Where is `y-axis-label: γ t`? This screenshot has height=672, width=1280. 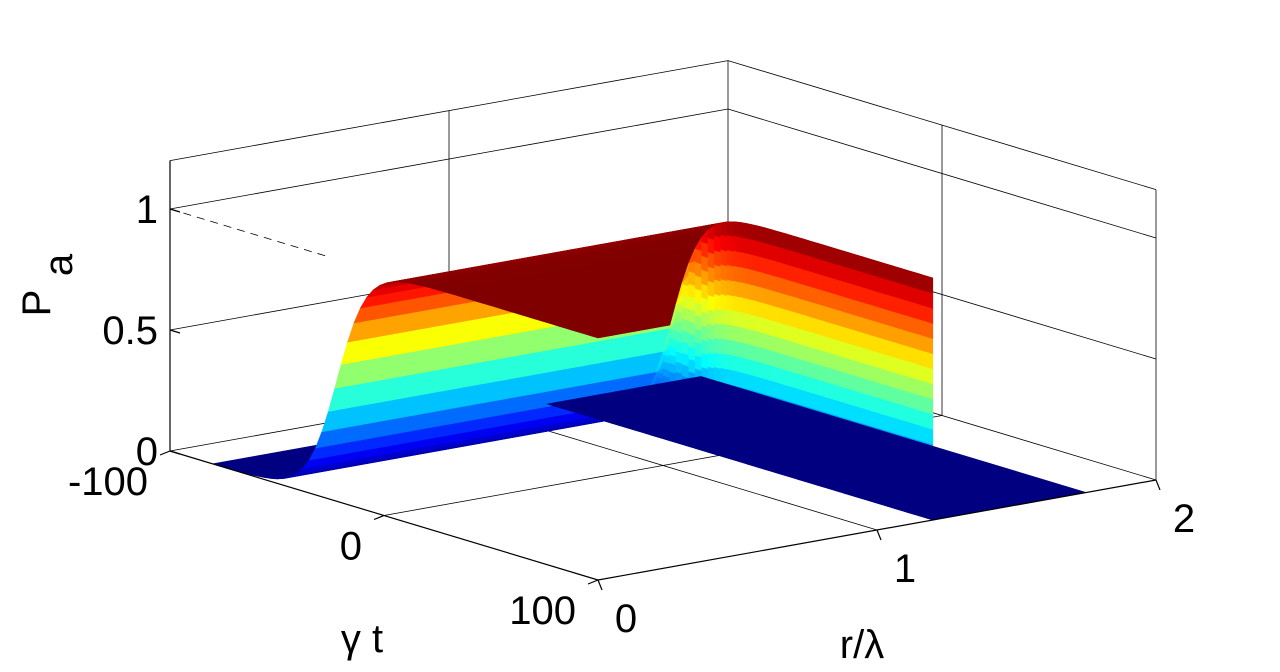
y-axis-label: γ t is located at coordinates (362, 639).